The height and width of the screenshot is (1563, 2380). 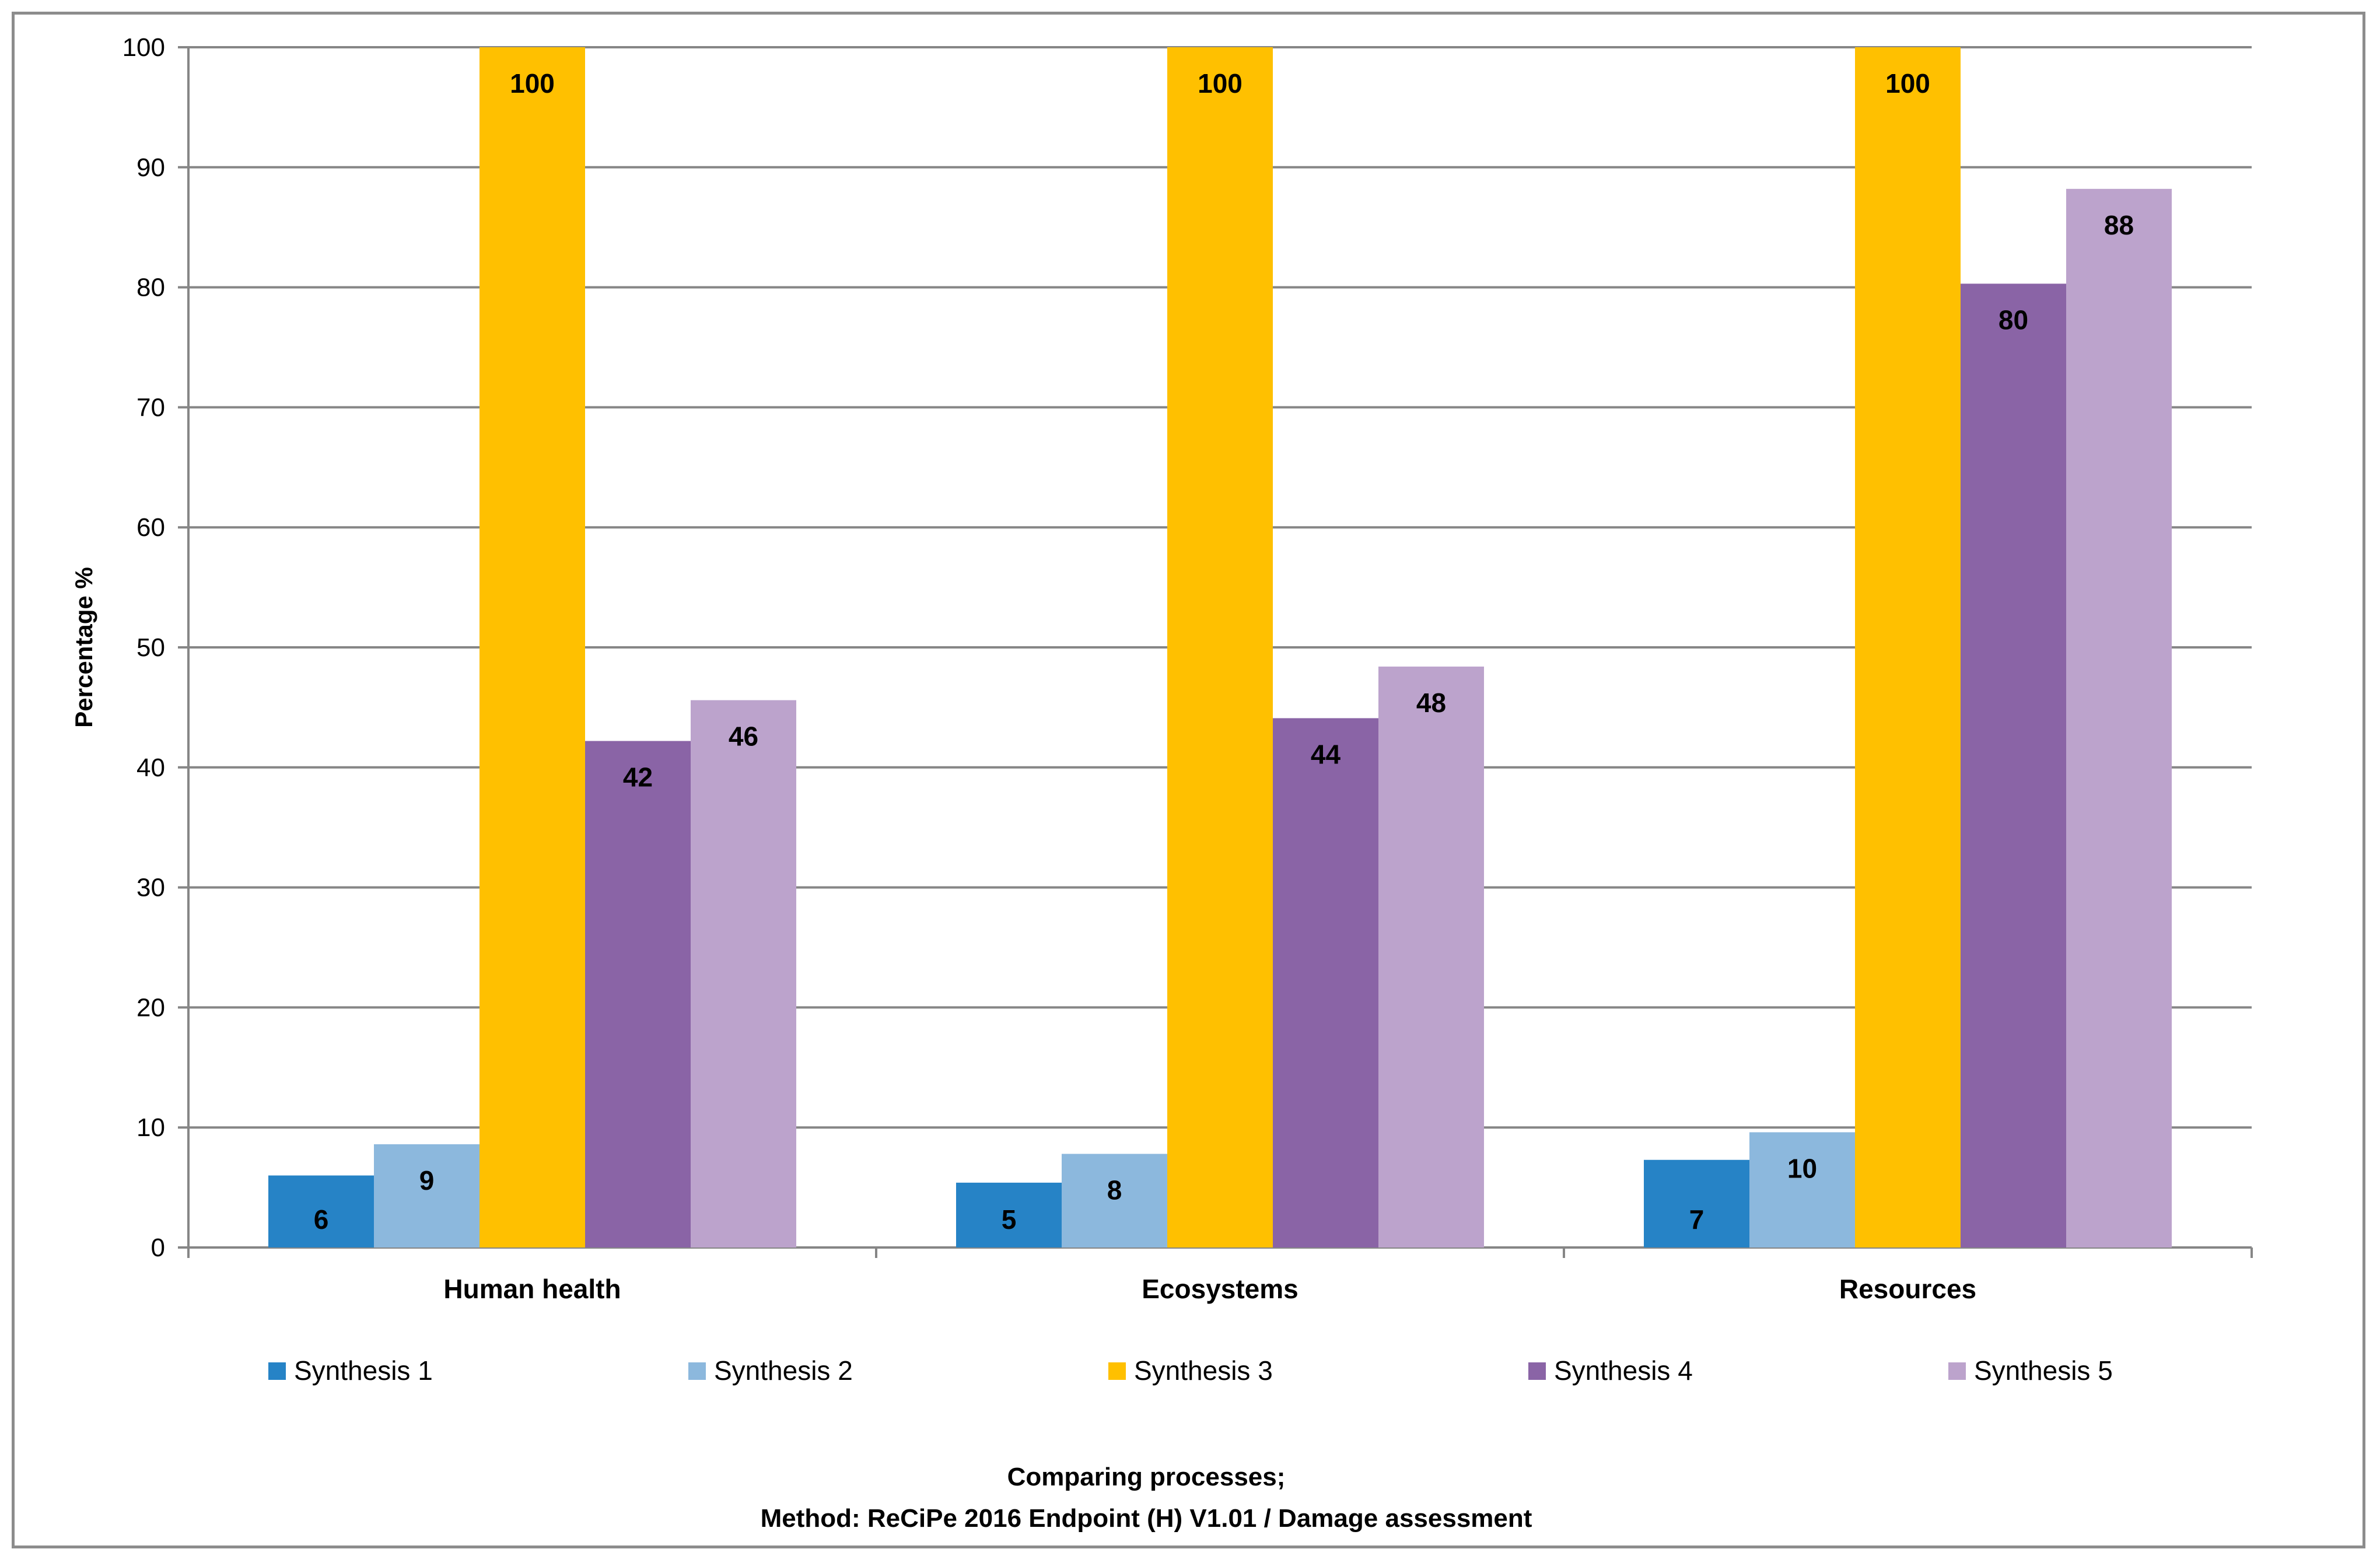 What do you see at coordinates (150, 288) in the screenshot?
I see `y-tick-label: 80` at bounding box center [150, 288].